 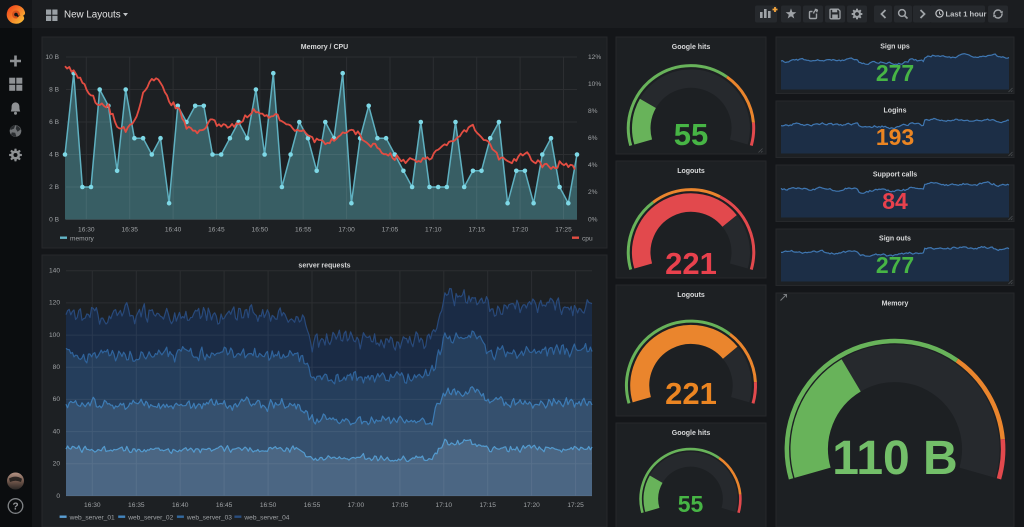 I want to click on svg-text: Memory, so click(x=895, y=303).